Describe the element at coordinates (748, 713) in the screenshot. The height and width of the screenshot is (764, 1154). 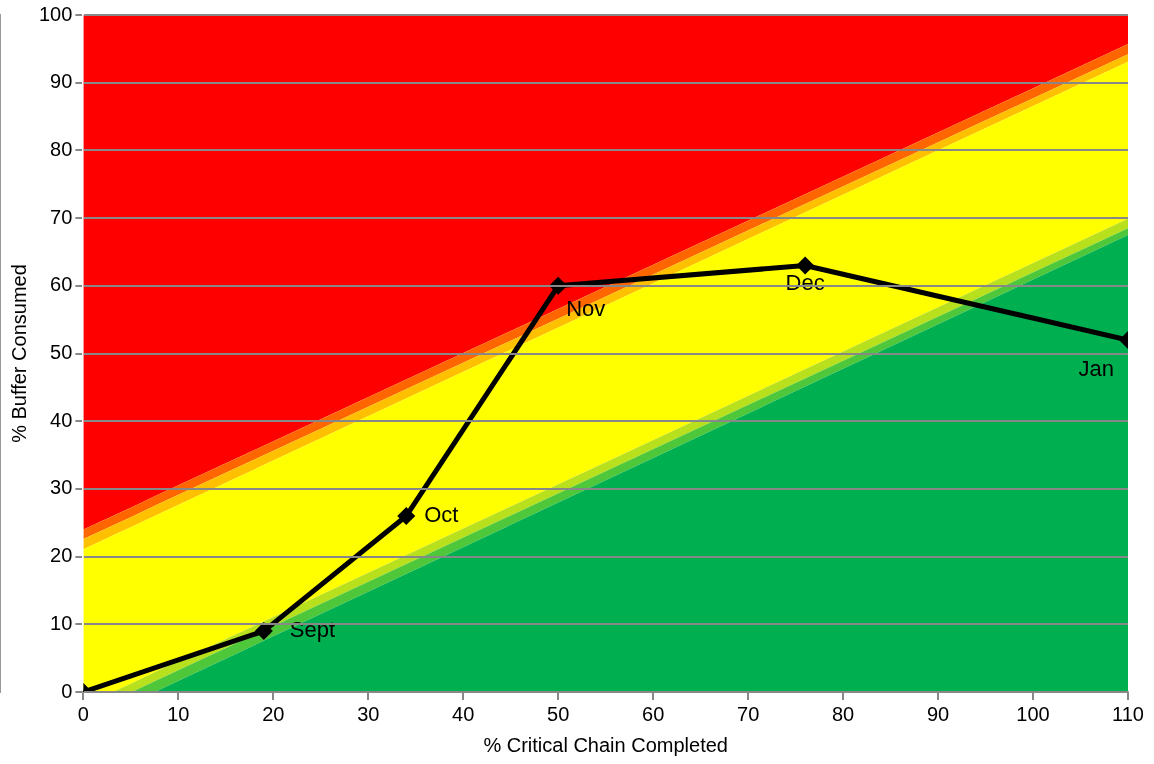
I see `x-tick-label: 70` at that location.